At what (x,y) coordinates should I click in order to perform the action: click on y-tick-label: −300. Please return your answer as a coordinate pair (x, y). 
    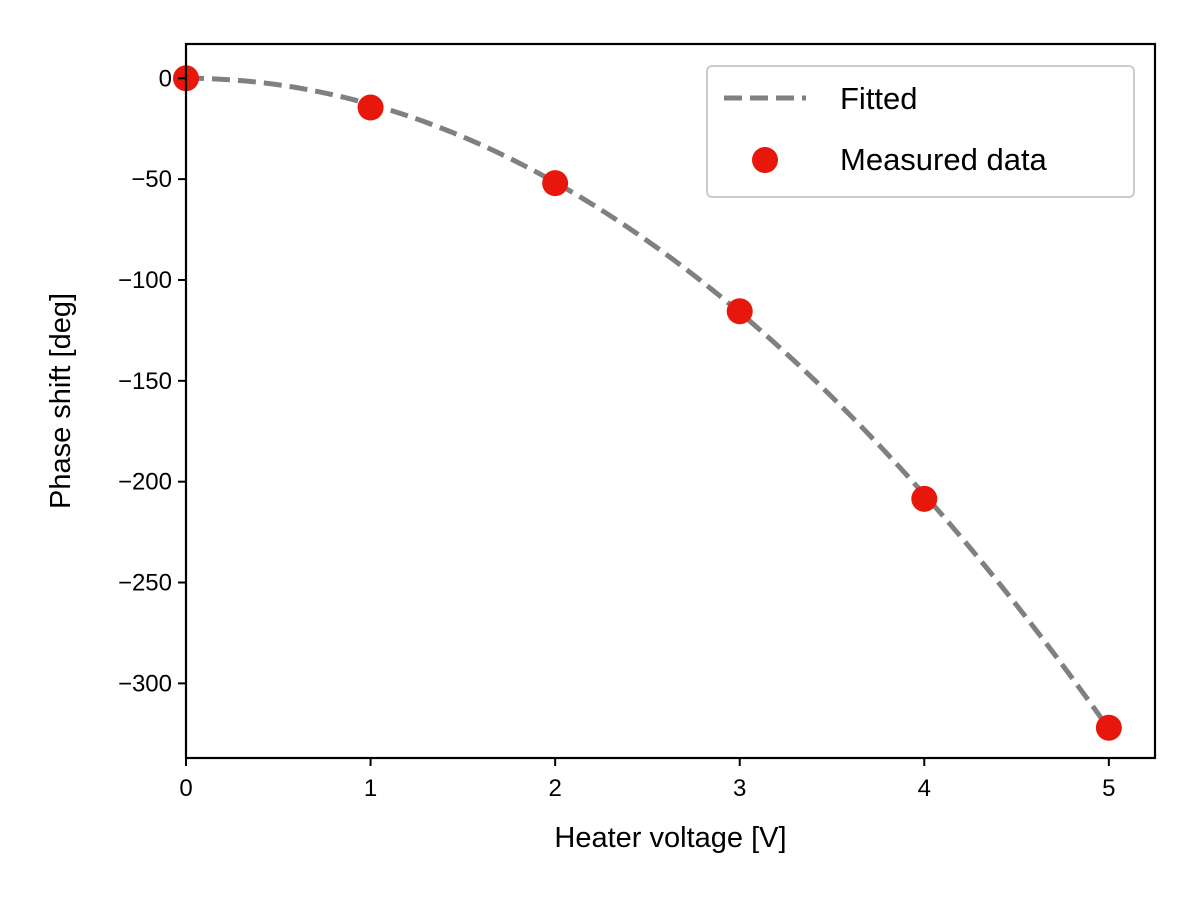
    Looking at the image, I should click on (145, 683).